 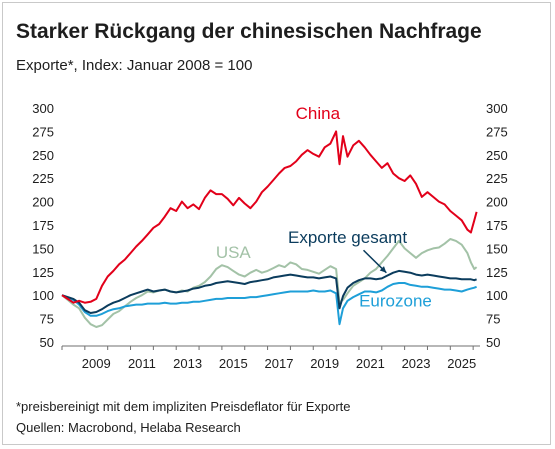 What do you see at coordinates (395, 300) in the screenshot?
I see `series-label-eurozone: Eurozone` at bounding box center [395, 300].